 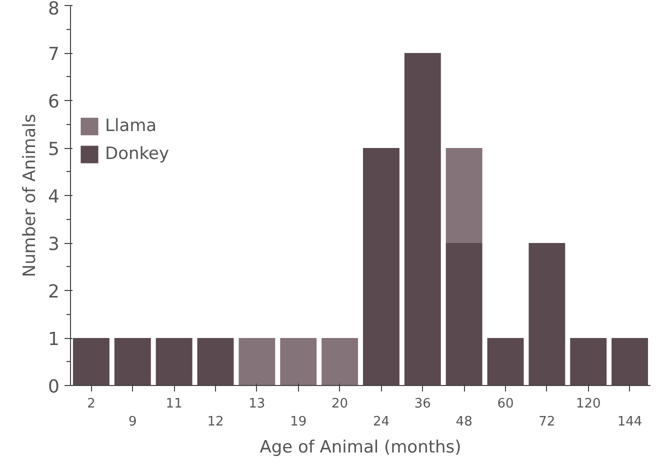 What do you see at coordinates (298, 422) in the screenshot?
I see `x-tick-label: 19` at bounding box center [298, 422].